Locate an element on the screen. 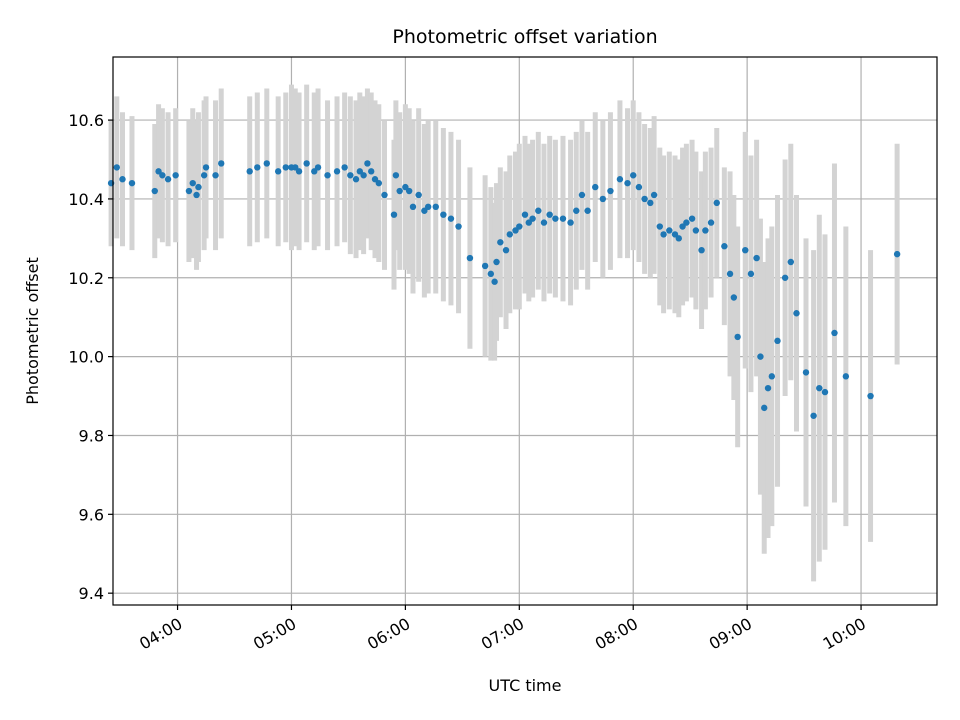 The width and height of the screenshot is (960, 720). y-tick-label: 10.4 is located at coordinates (86, 199).